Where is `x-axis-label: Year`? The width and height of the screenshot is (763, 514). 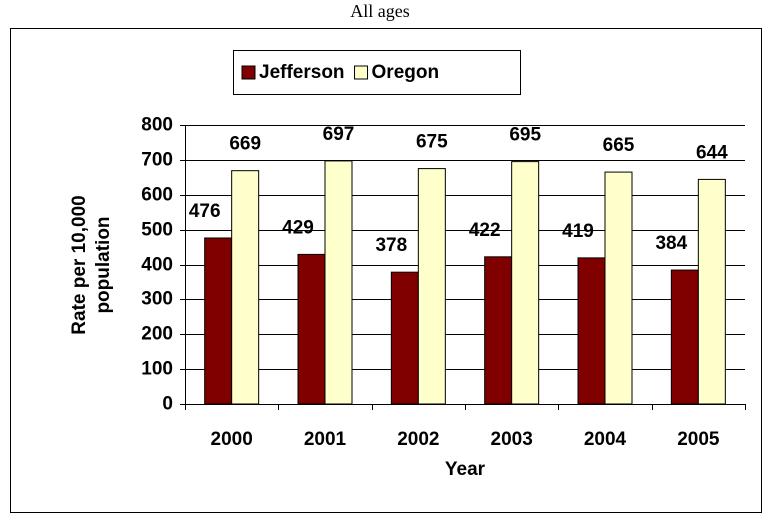 x-axis-label: Year is located at coordinates (465, 469).